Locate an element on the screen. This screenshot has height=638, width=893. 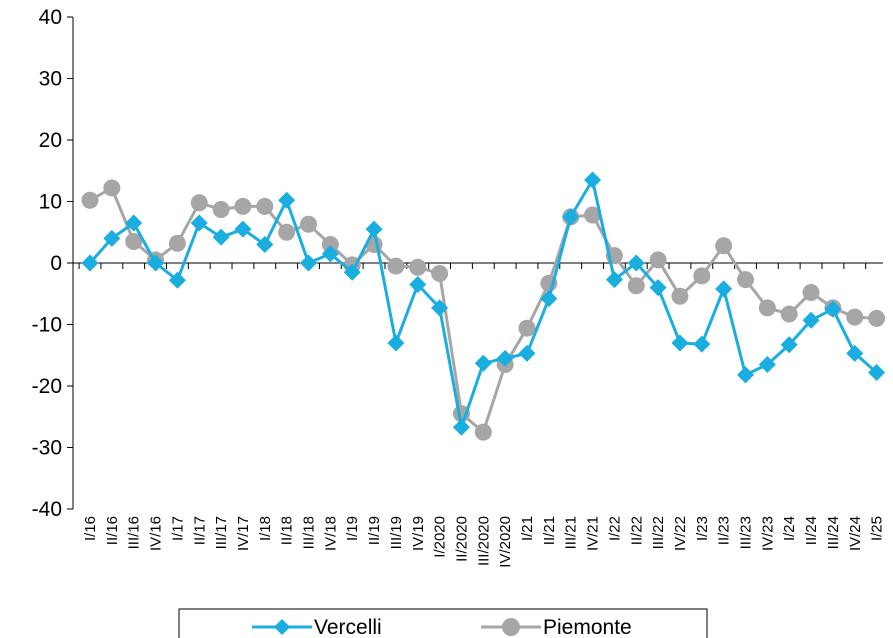
y-tick-label: -30 is located at coordinates (47, 448).